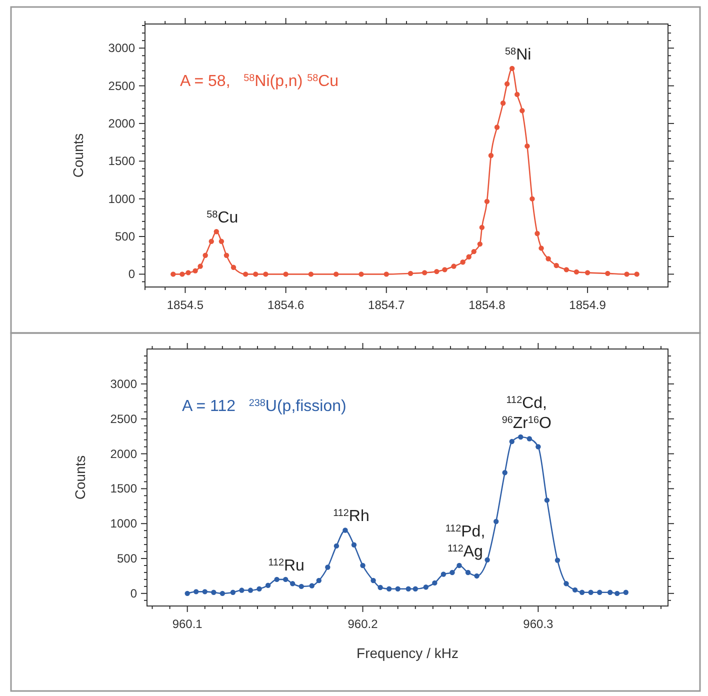 The image size is (708, 696). What do you see at coordinates (222, 218) in the screenshot?
I see `annotation: $^{58}$Cu` at bounding box center [222, 218].